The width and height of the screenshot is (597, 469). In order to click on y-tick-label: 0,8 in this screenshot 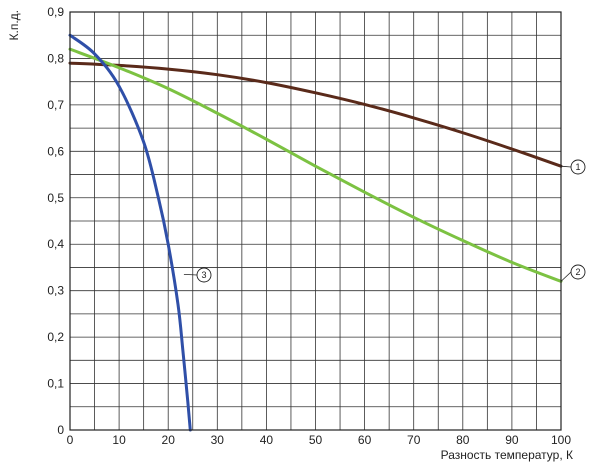, I will do `click(55, 58)`.